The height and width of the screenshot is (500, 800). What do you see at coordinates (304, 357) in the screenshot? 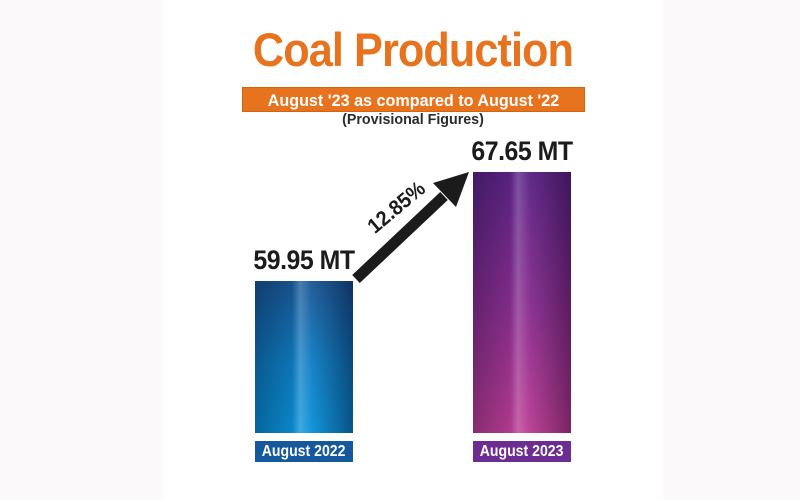
I see `bar-august-2022` at bounding box center [304, 357].